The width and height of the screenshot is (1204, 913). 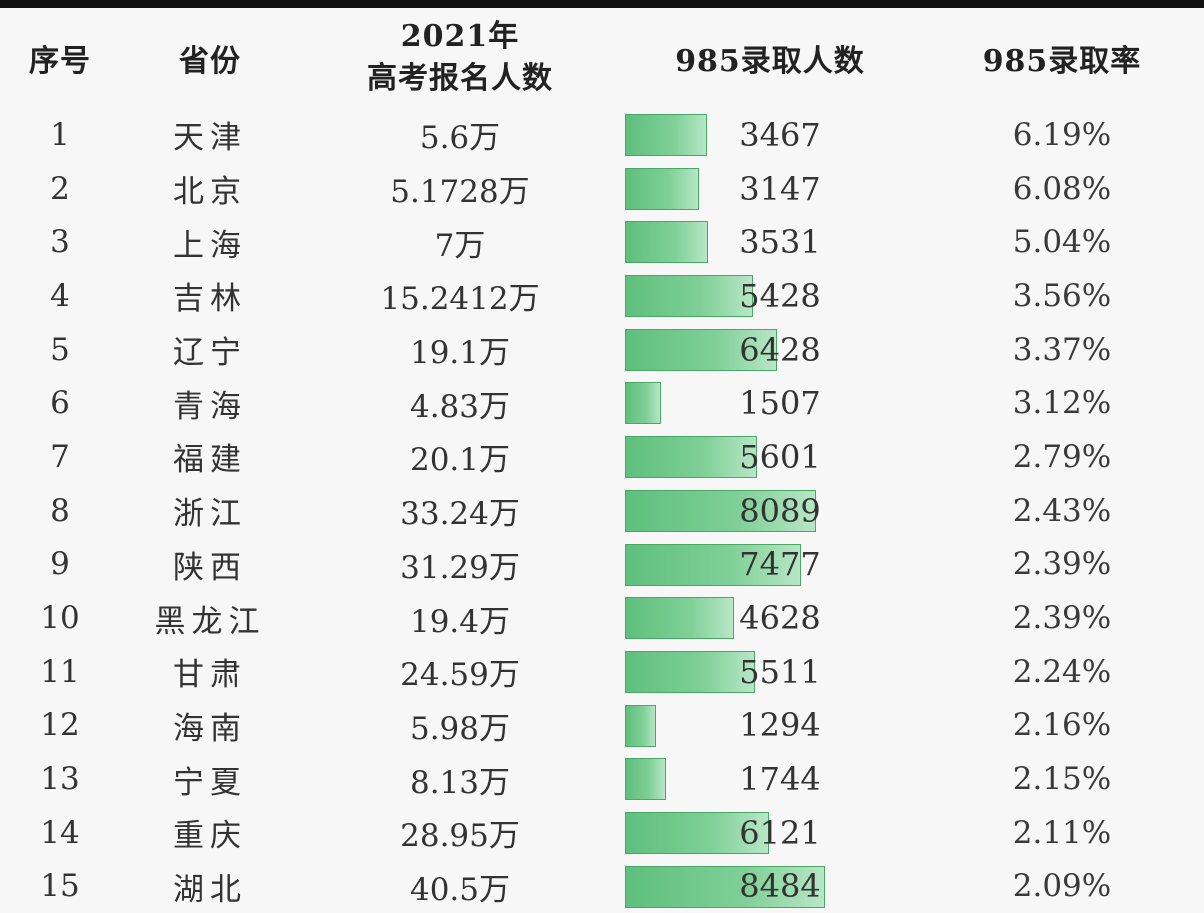 What do you see at coordinates (210, 245) in the screenshot?
I see `row-province: 上海` at bounding box center [210, 245].